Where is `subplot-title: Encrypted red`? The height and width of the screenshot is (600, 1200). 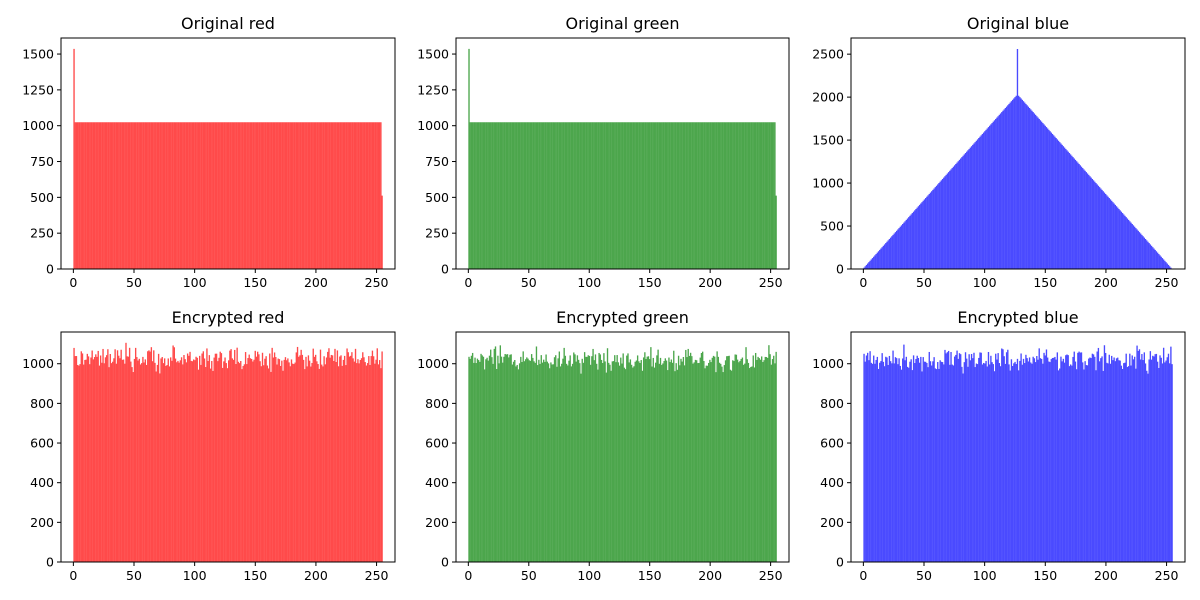
subplot-title: Encrypted red is located at coordinates (228, 317).